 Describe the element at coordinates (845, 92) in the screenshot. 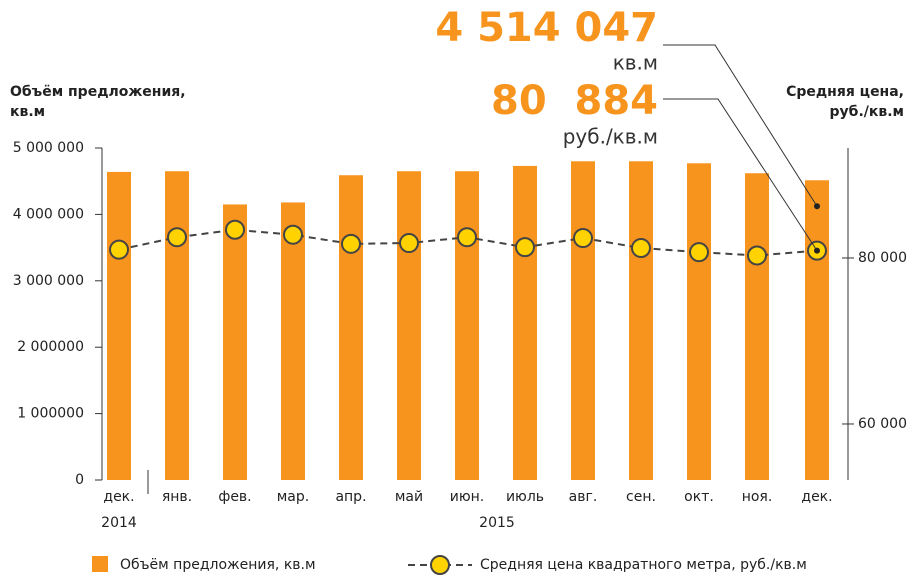

I see `y2-axis-label: Средняя цена,` at that location.